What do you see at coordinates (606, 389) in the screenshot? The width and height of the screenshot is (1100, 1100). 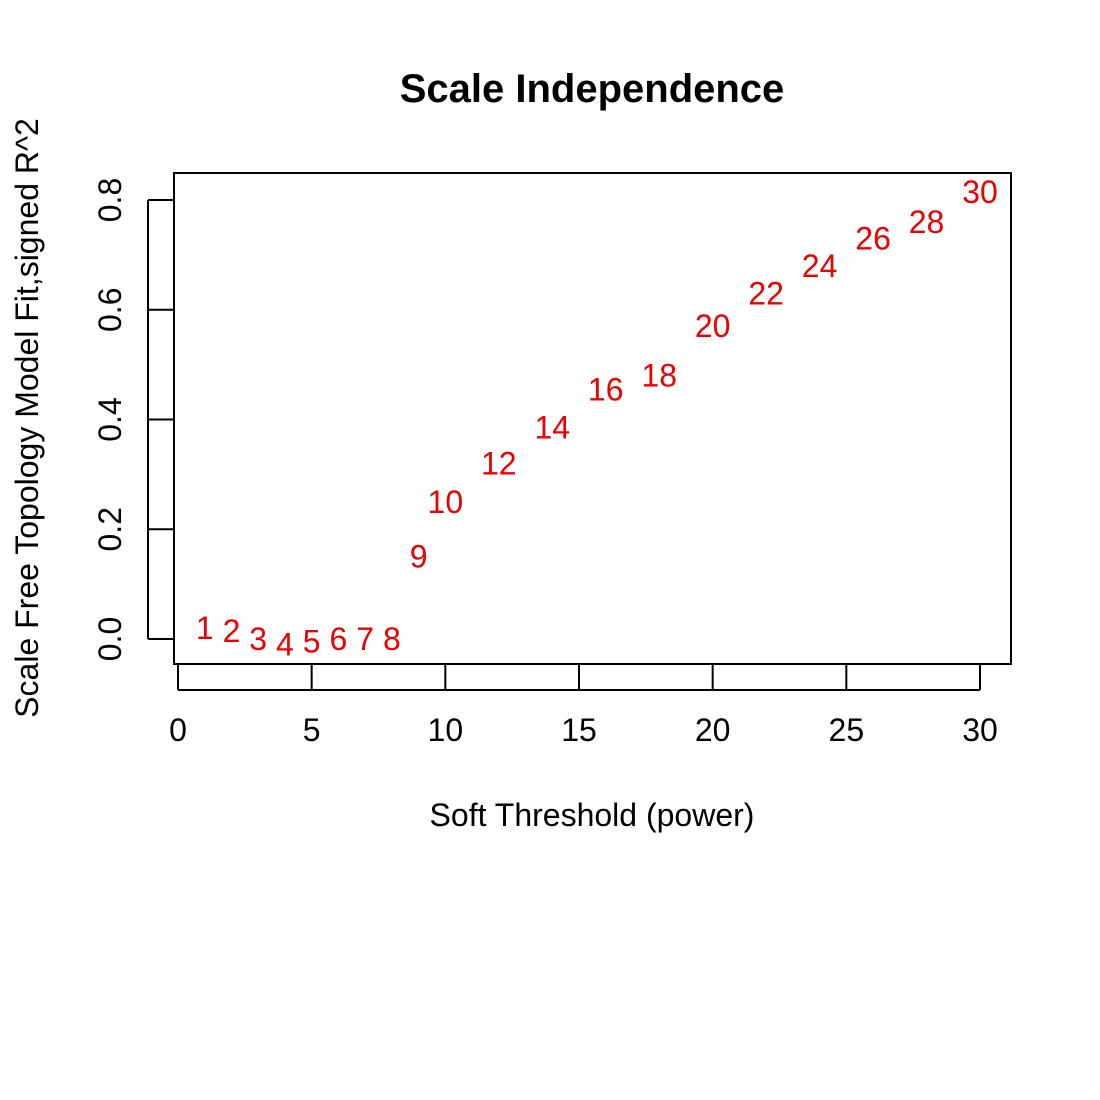 I see `data-point-label: 16` at bounding box center [606, 389].